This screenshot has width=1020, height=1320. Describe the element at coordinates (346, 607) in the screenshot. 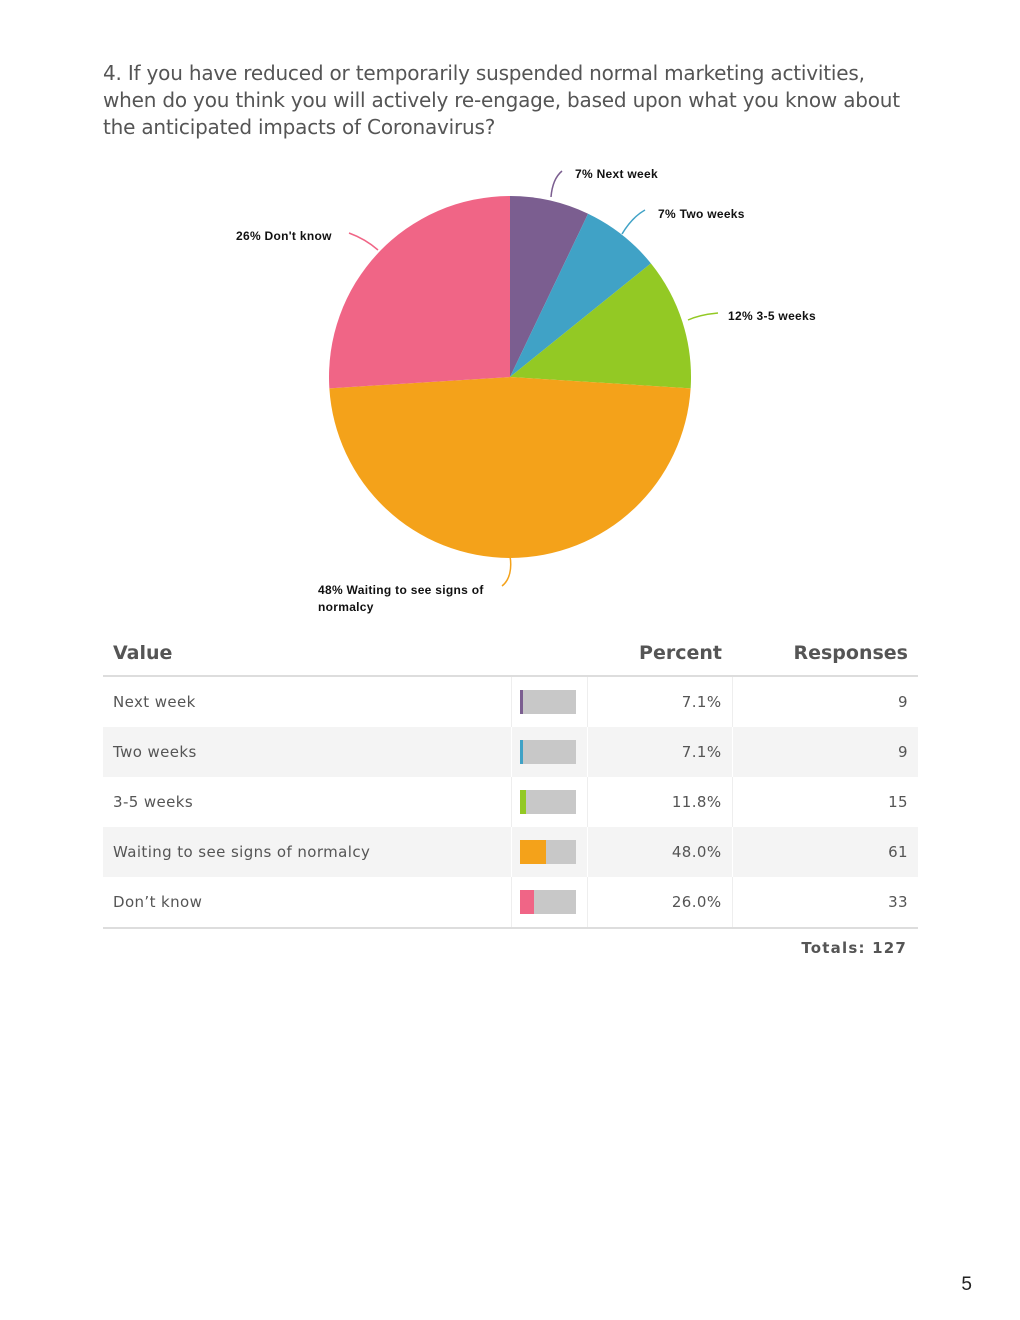

I see `pie-label-waiting-line2: normalcy` at that location.